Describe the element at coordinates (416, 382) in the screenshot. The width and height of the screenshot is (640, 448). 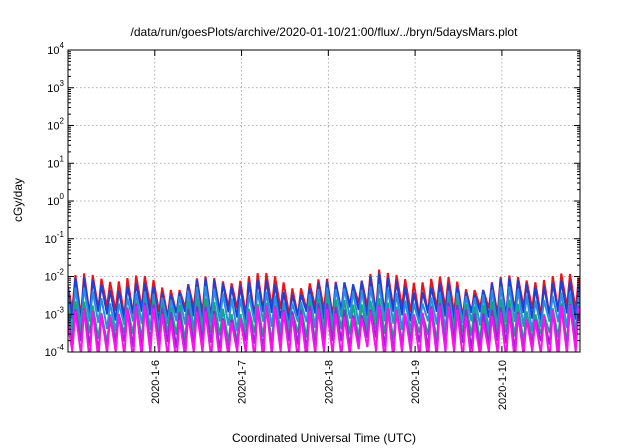
I see `x-tick-label: 2020-1-9` at that location.